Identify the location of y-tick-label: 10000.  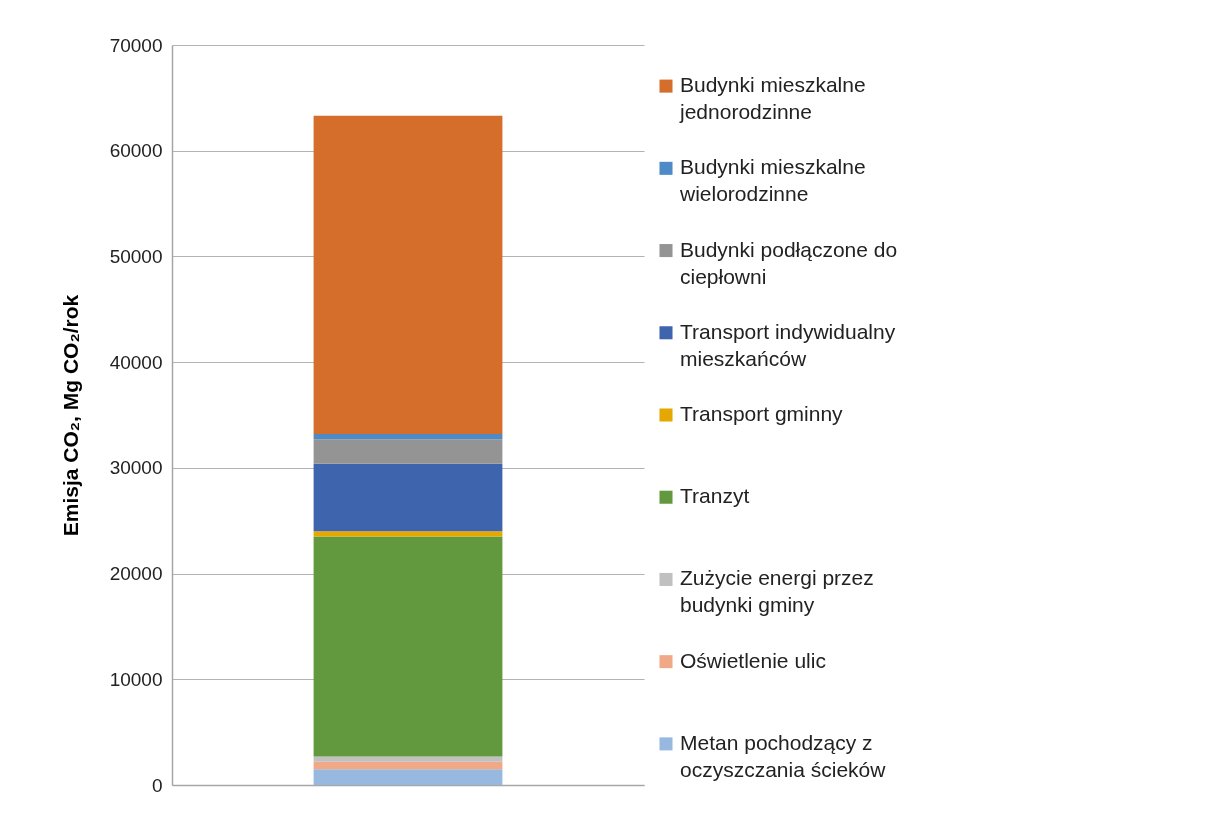
(136, 679).